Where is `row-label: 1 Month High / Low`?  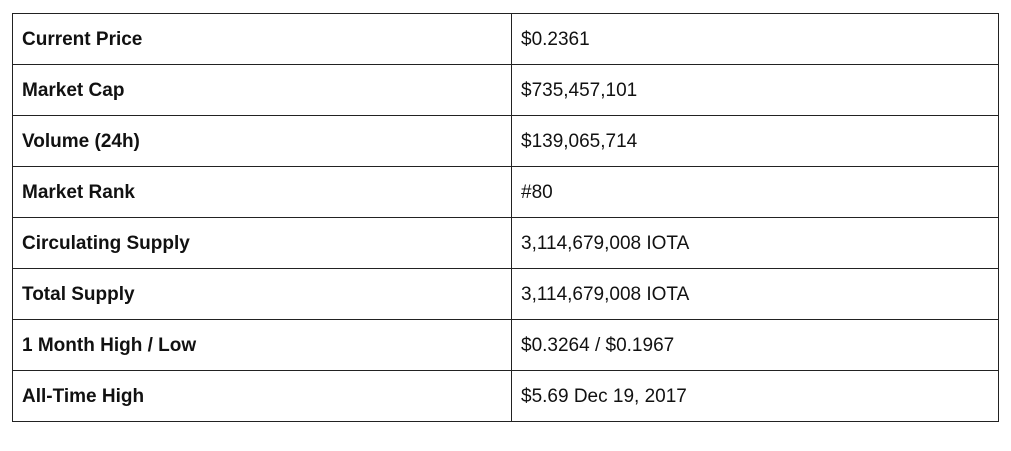
row-label: 1 Month High / Low is located at coordinates (262, 345).